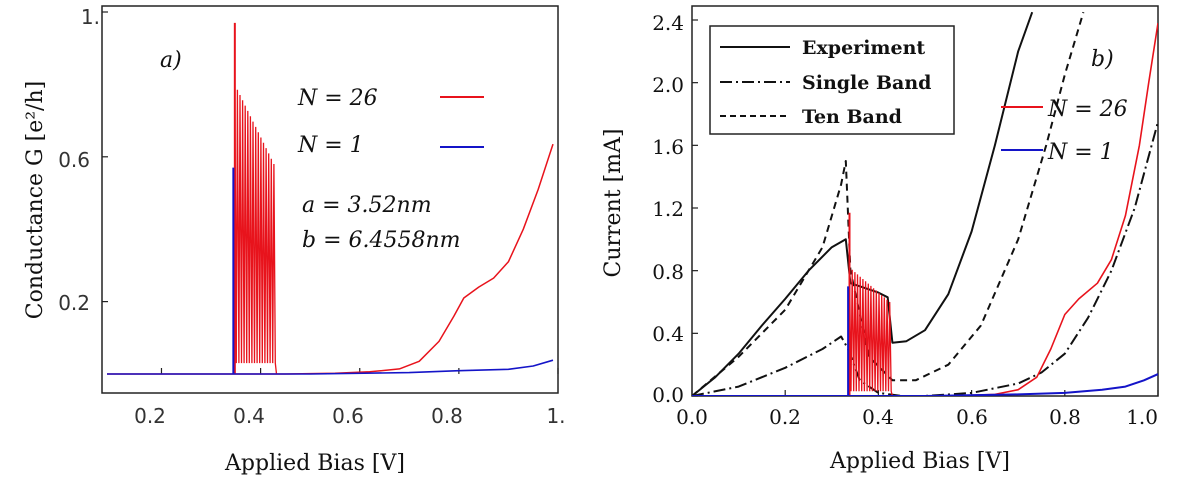  What do you see at coordinates (668, 395) in the screenshot?
I see `chart-b-ytick-label: 0.0` at bounding box center [668, 395].